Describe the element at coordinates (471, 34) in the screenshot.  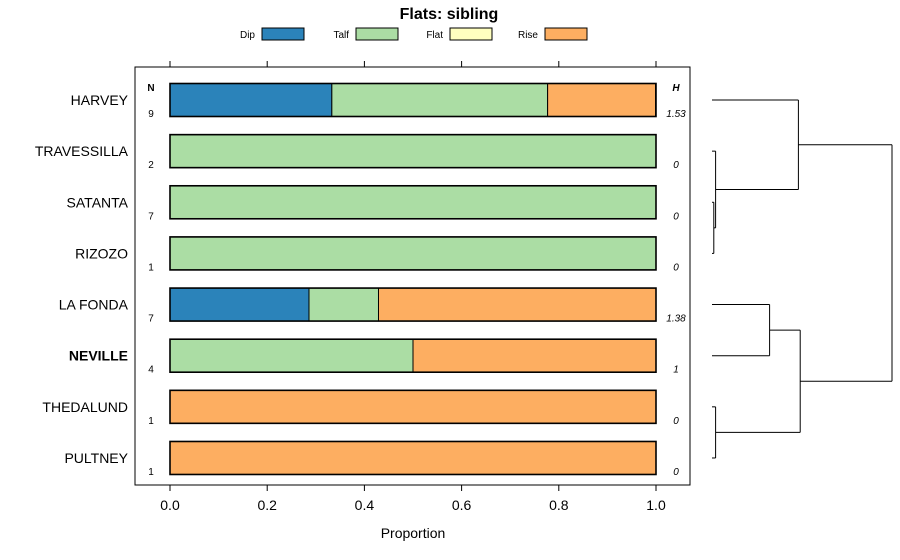
I see `legend-swatch-flat` at that location.